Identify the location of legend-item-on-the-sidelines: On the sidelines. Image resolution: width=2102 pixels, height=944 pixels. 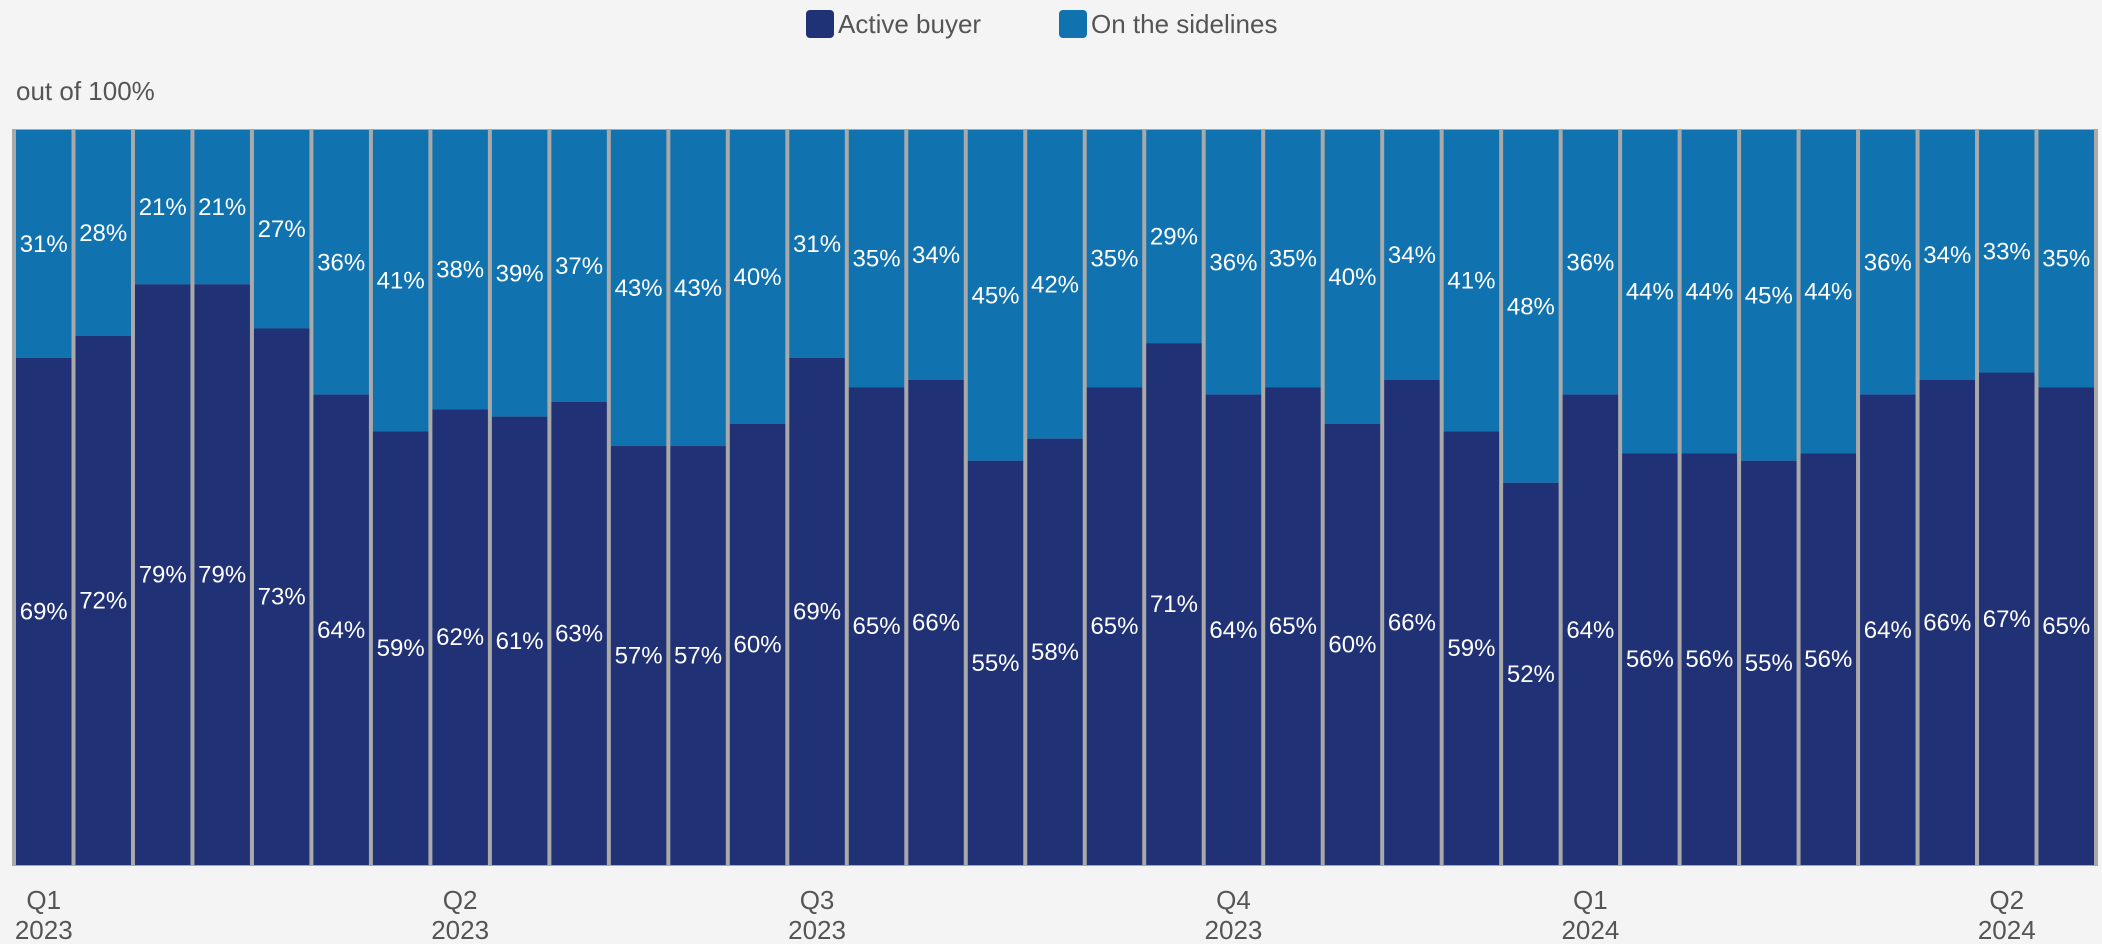
(1168, 24).